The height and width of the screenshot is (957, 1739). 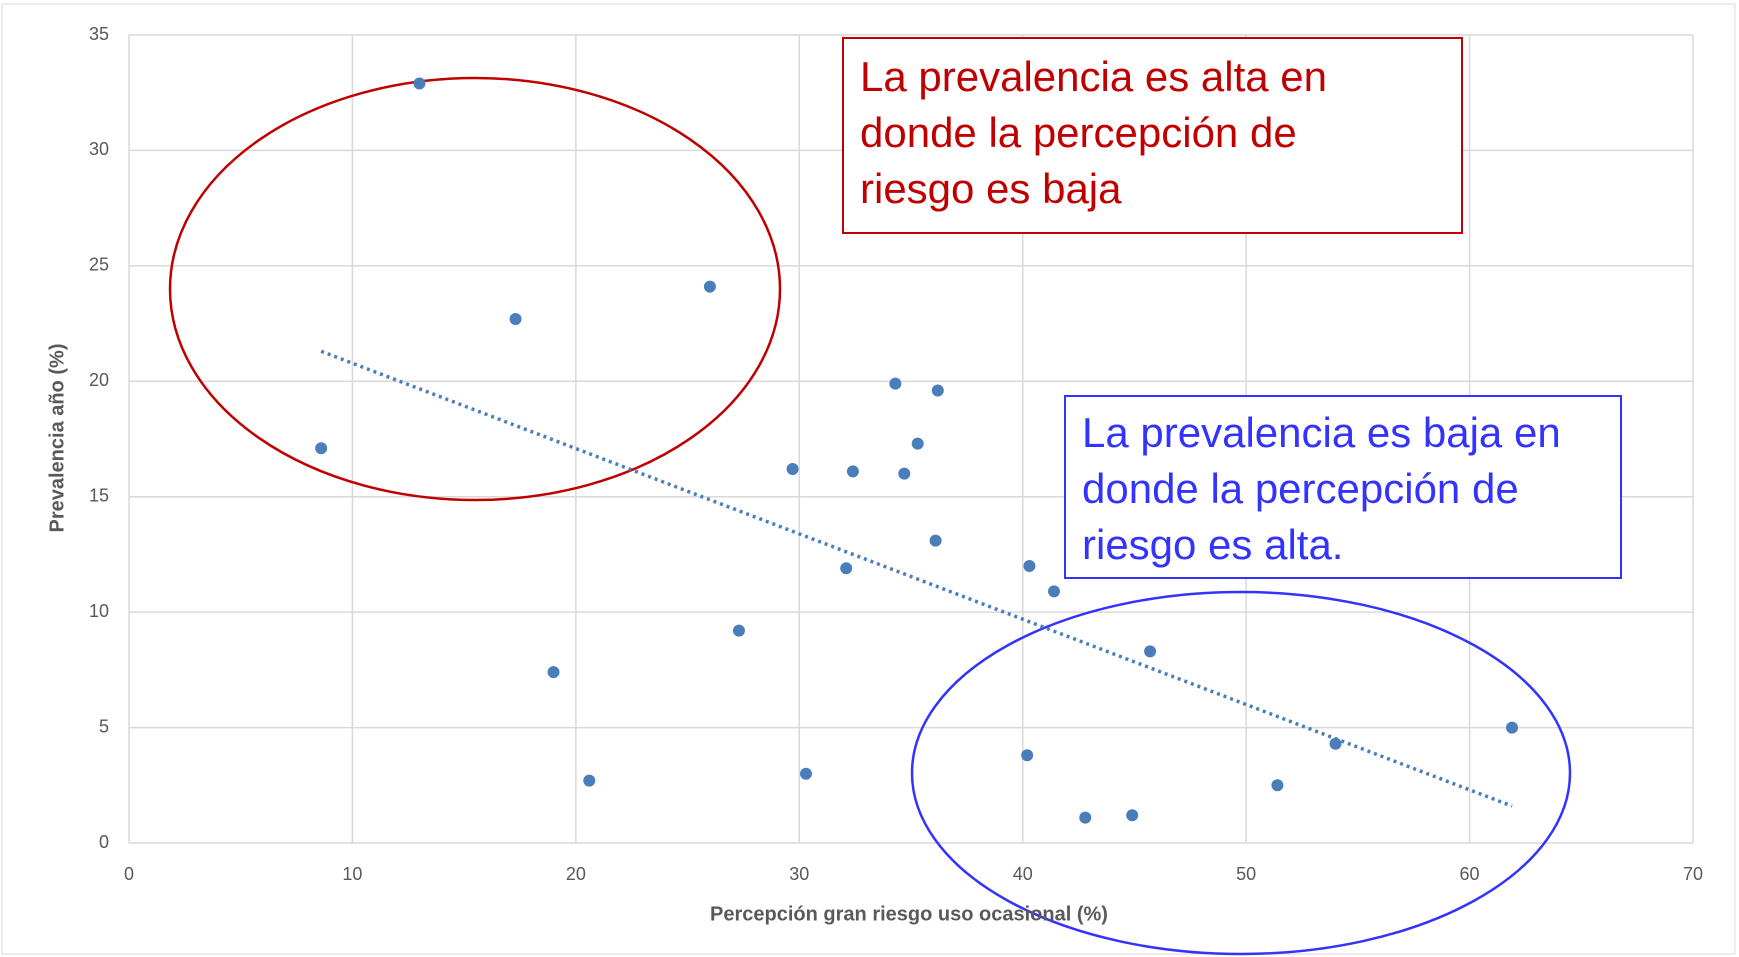 What do you see at coordinates (99, 495) in the screenshot?
I see `y-tick-label: 15` at bounding box center [99, 495].